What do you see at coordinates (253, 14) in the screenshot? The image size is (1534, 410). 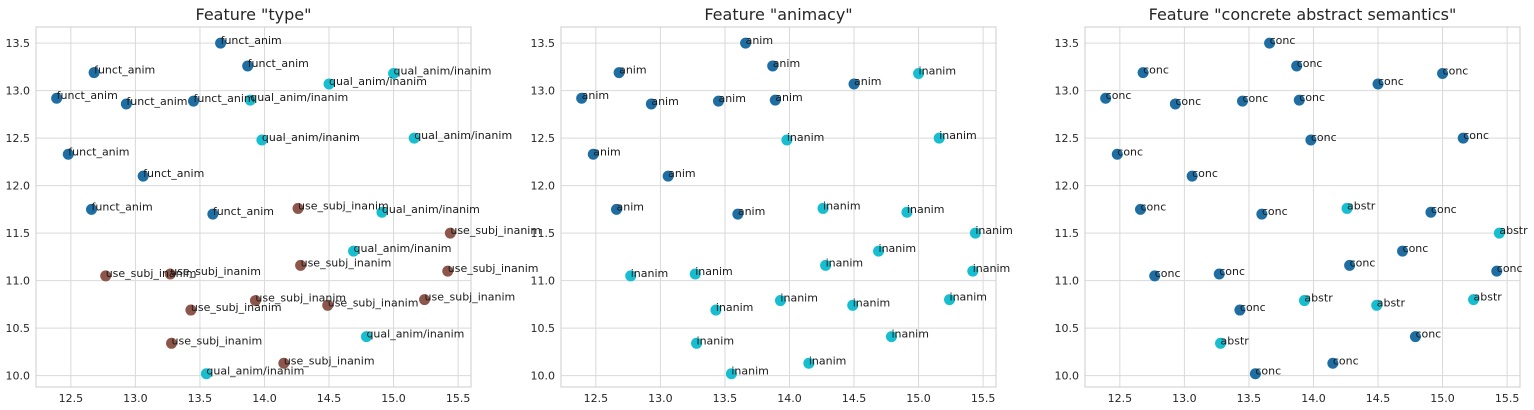 I see `chart-title: Feature "type"` at bounding box center [253, 14].